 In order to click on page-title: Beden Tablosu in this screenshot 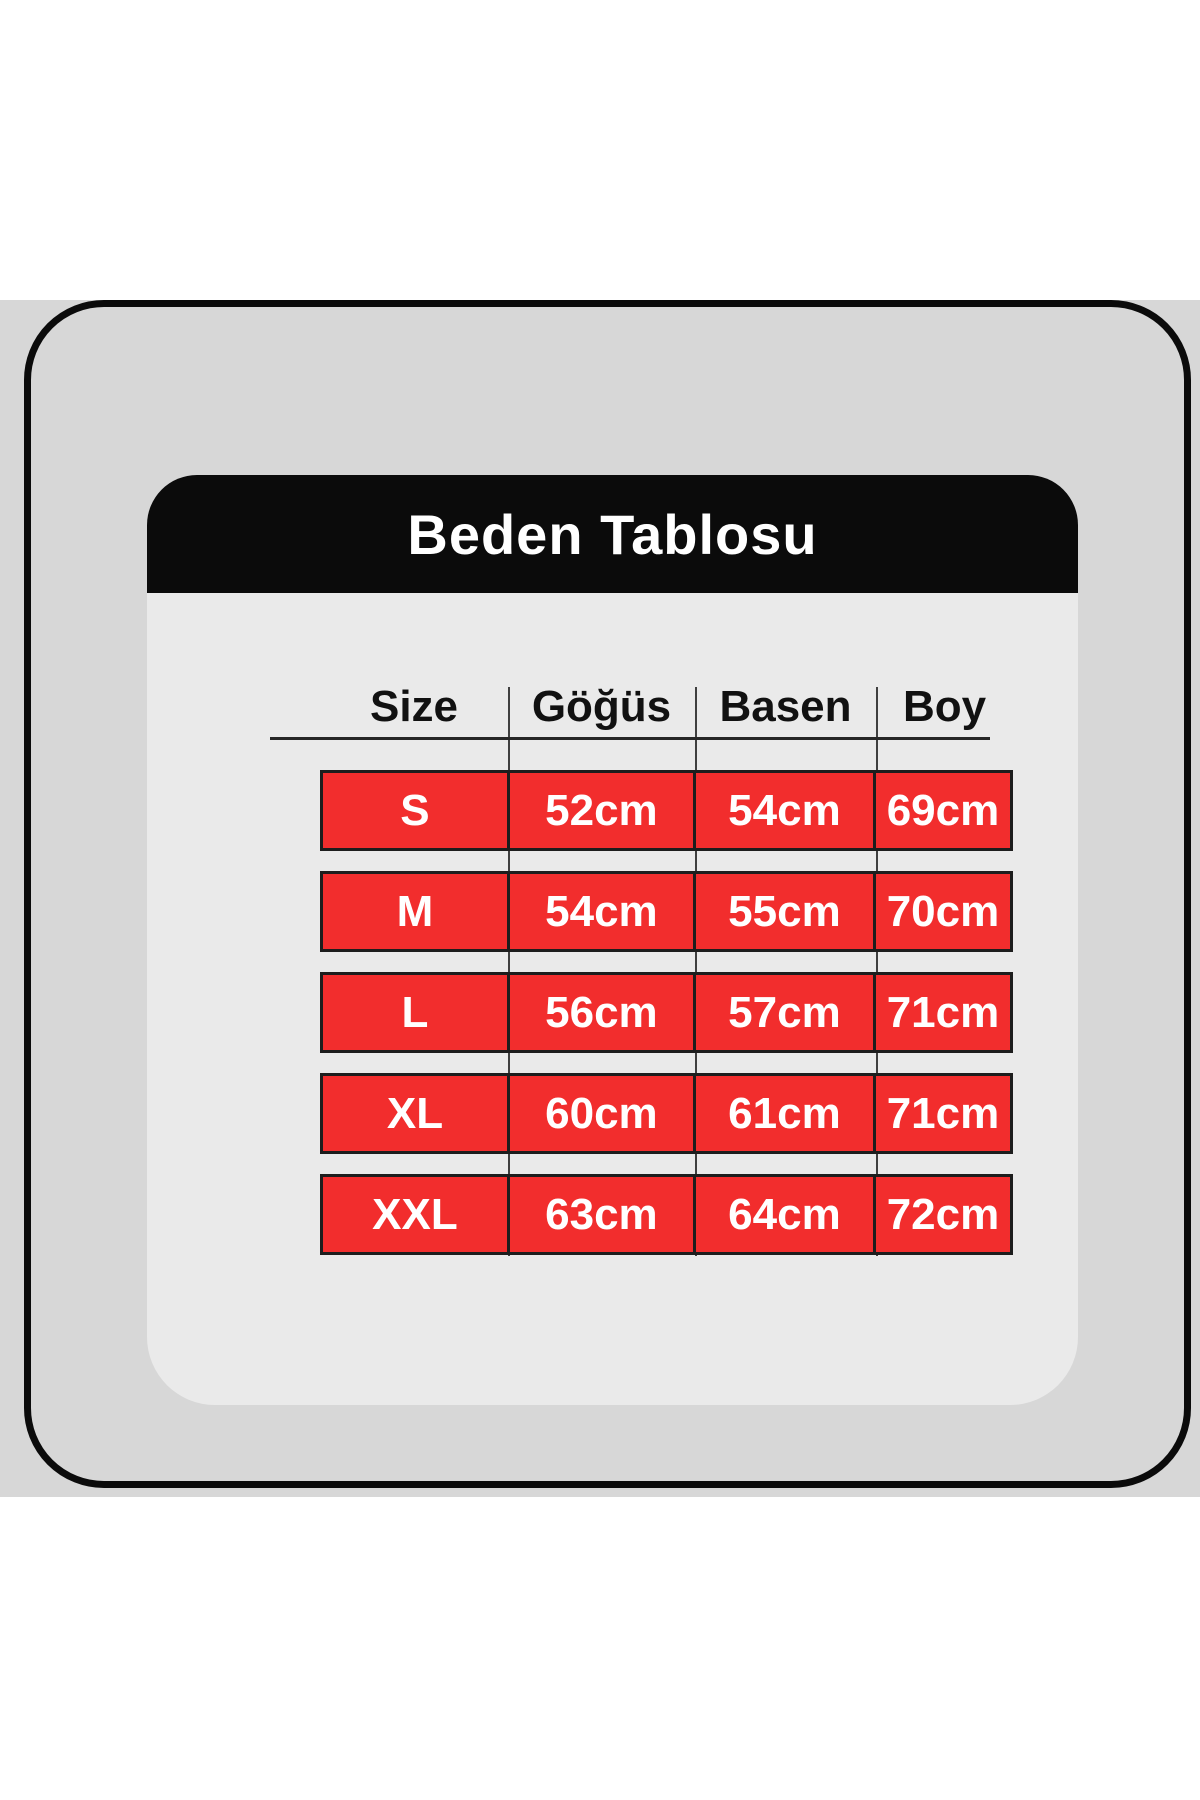, I will do `click(612, 534)`.